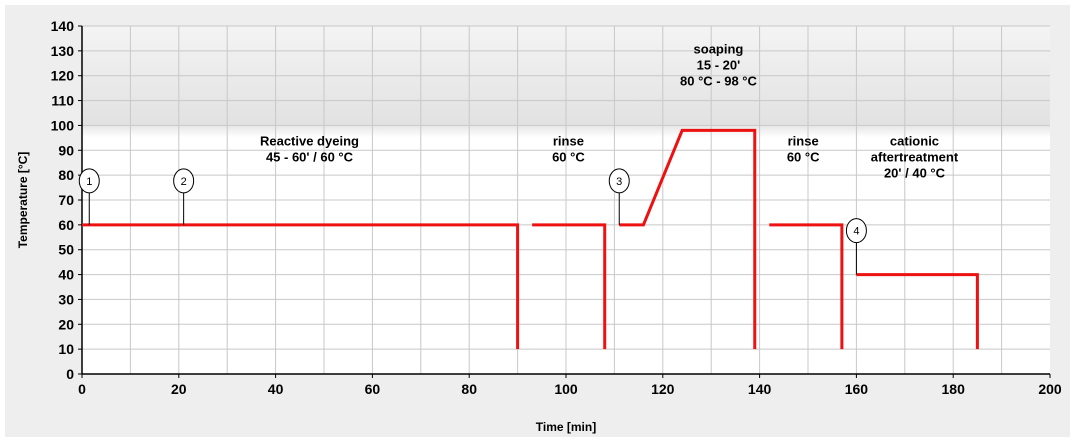  What do you see at coordinates (718, 80) in the screenshot?
I see `annotation-line: 80 °C - 98 °C` at bounding box center [718, 80].